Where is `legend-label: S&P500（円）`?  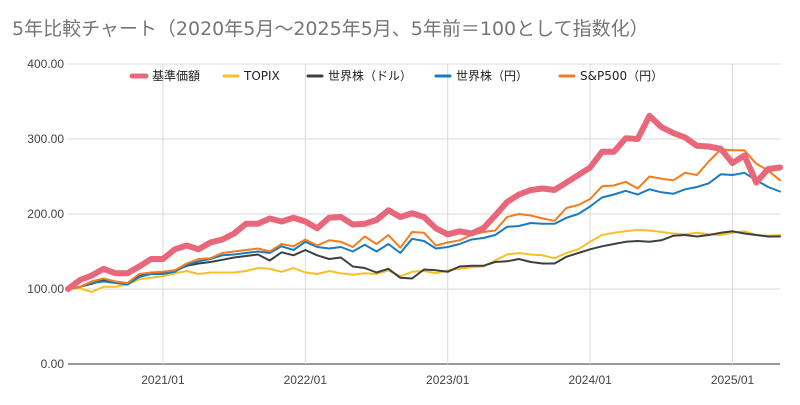
legend-label: S&P500（円） is located at coordinates (621, 76).